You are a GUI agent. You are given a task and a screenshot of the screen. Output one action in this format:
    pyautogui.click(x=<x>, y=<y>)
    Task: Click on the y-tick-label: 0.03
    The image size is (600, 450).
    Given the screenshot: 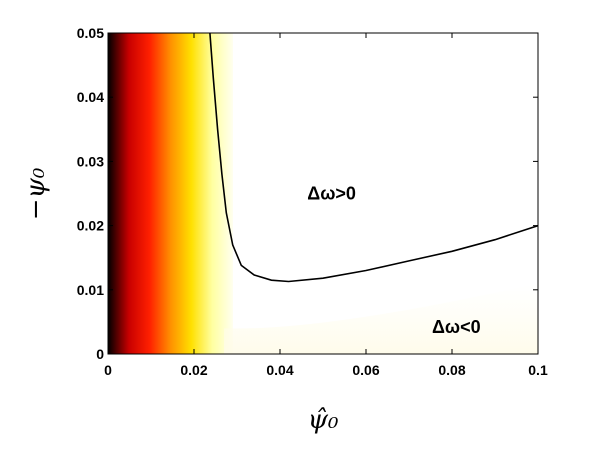 What is the action you would take?
    pyautogui.click(x=90, y=161)
    